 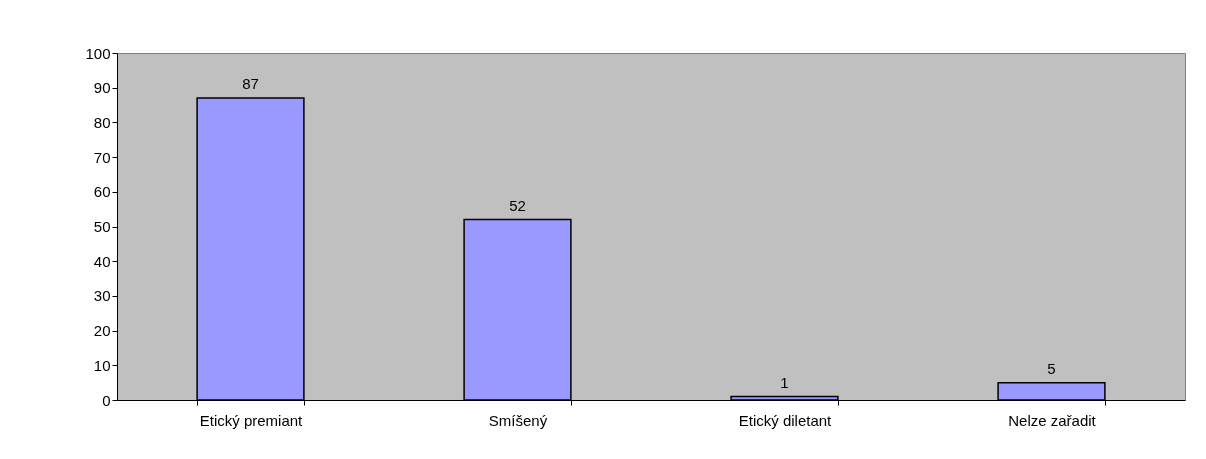 What do you see at coordinates (98, 53) in the screenshot?
I see `y-tick-label: 100` at bounding box center [98, 53].